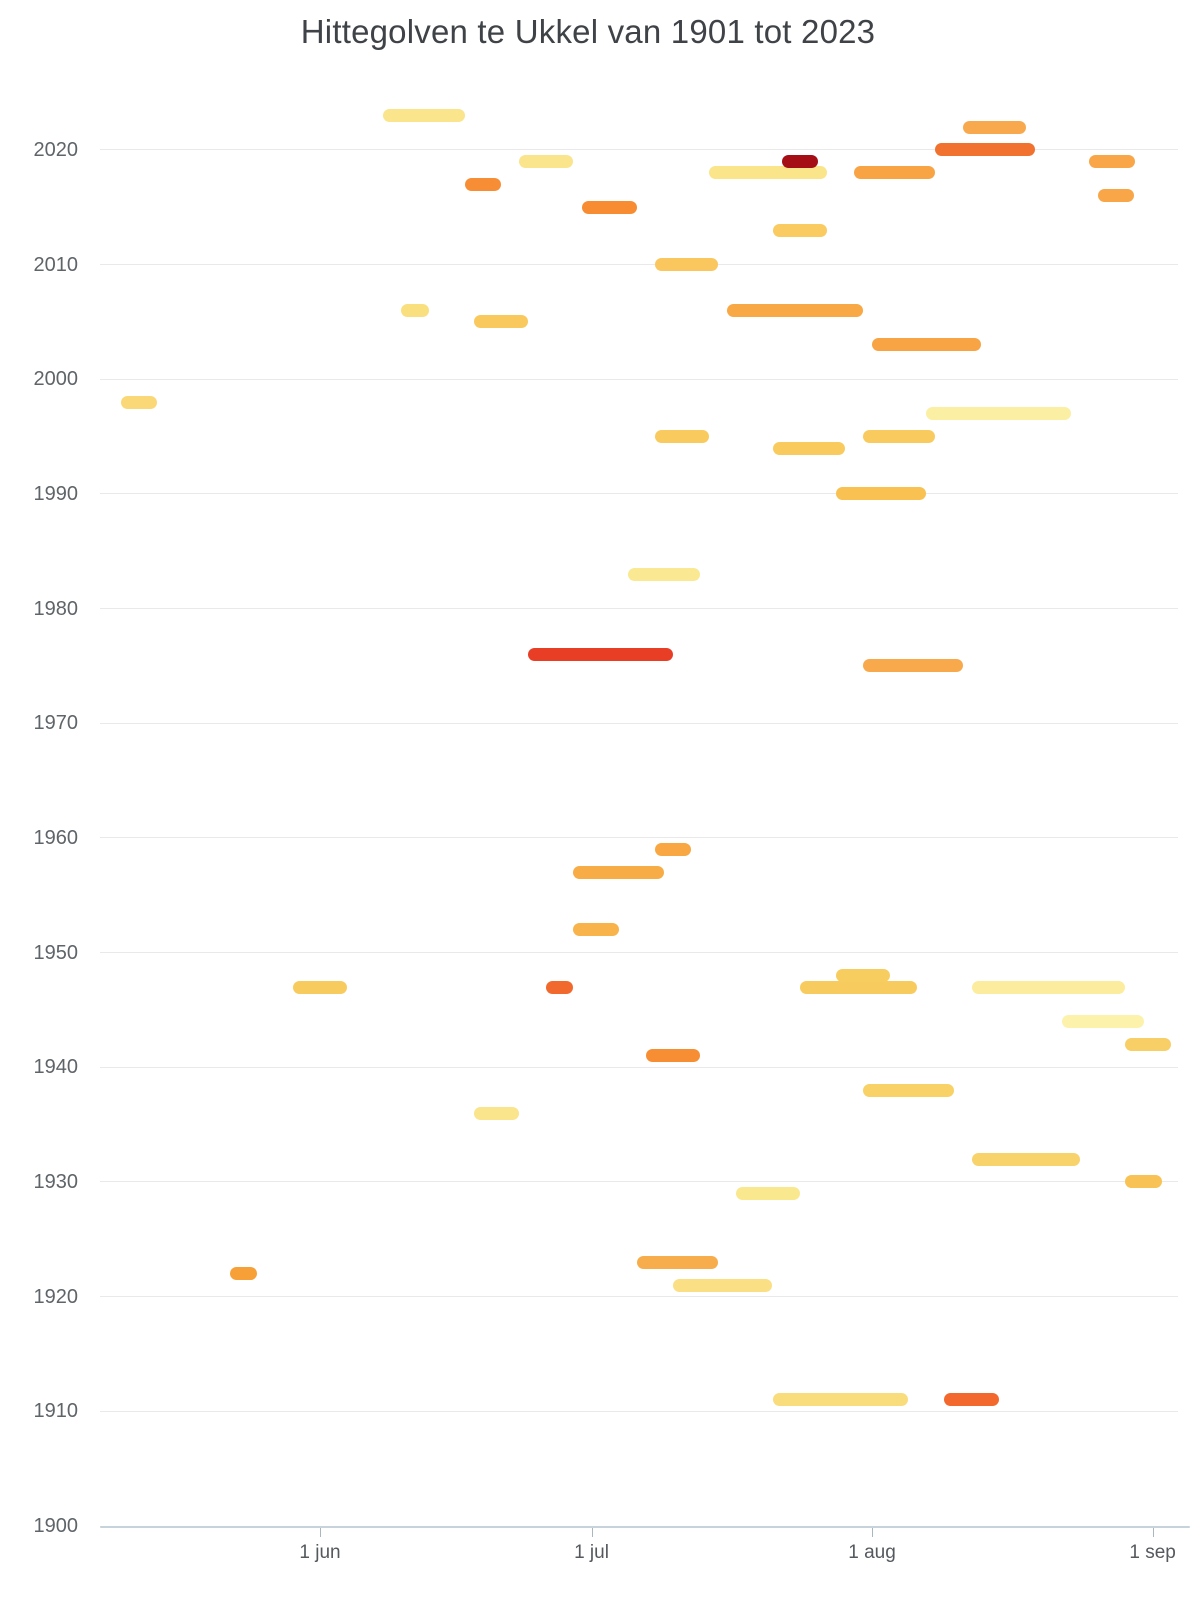  What do you see at coordinates (639, 609) in the screenshot?
I see `gridline-1980` at bounding box center [639, 609].